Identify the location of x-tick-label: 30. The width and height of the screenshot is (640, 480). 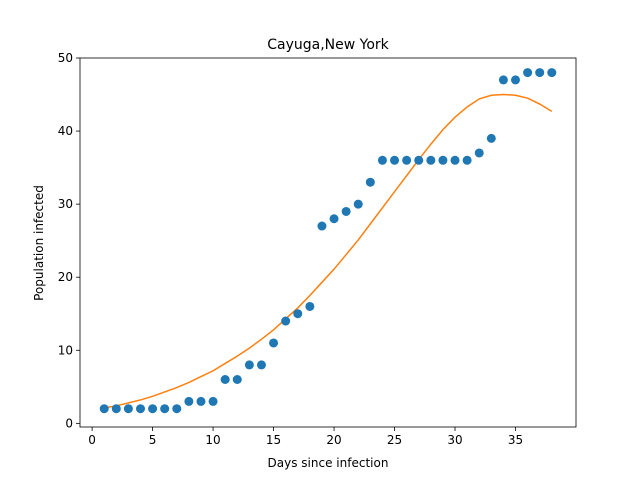
(454, 440).